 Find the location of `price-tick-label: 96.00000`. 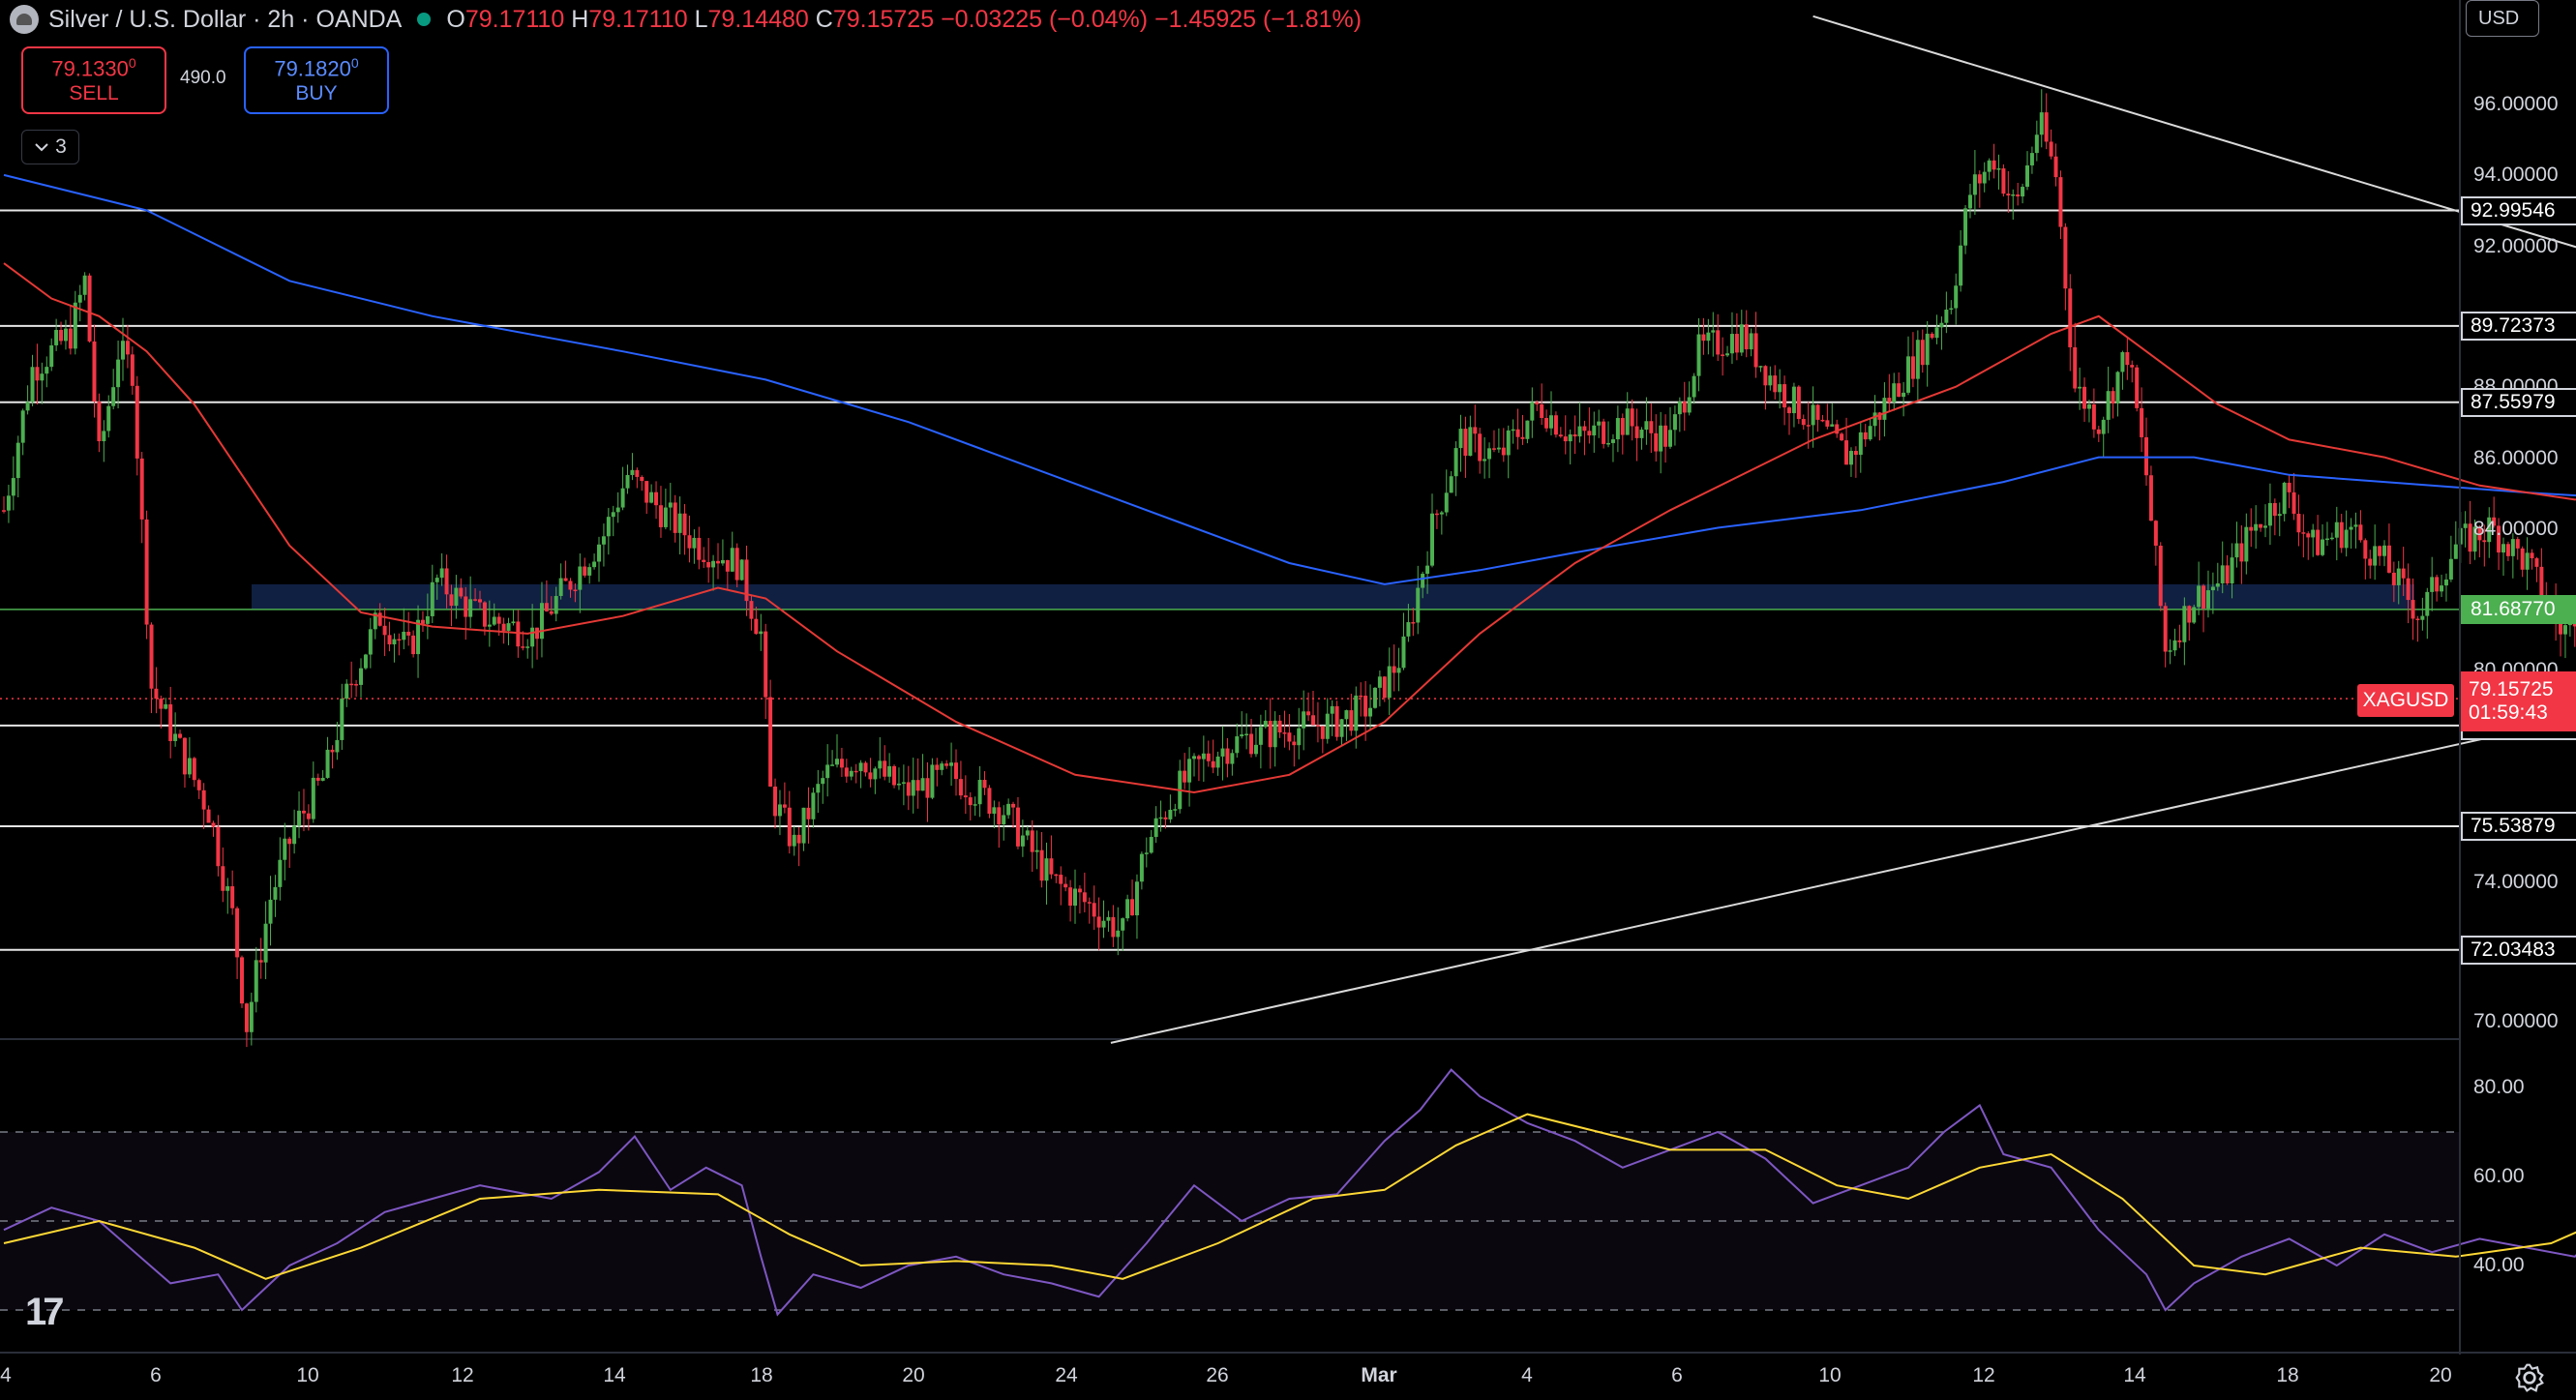

price-tick-label: 96.00000 is located at coordinates (2516, 104).